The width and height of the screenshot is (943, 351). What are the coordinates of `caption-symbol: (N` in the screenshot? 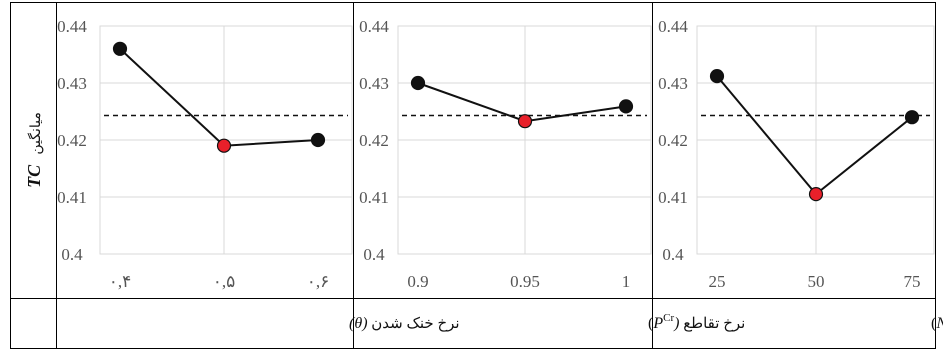 It's located at (939, 323).